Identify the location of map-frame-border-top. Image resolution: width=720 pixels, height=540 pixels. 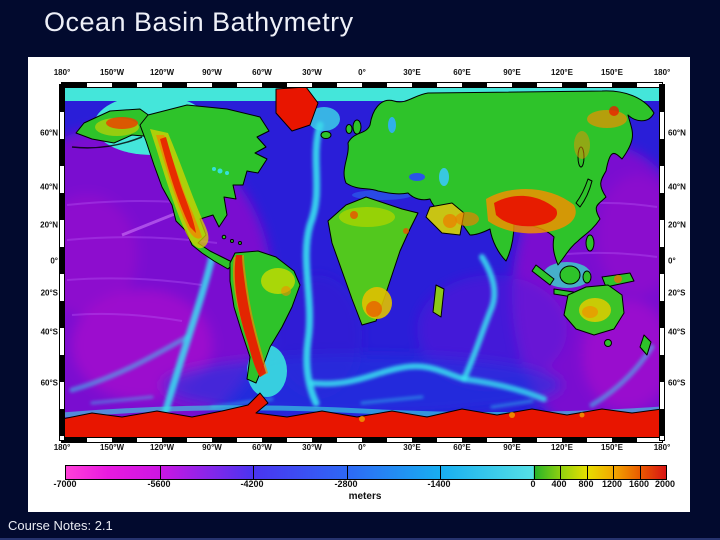
(362, 85).